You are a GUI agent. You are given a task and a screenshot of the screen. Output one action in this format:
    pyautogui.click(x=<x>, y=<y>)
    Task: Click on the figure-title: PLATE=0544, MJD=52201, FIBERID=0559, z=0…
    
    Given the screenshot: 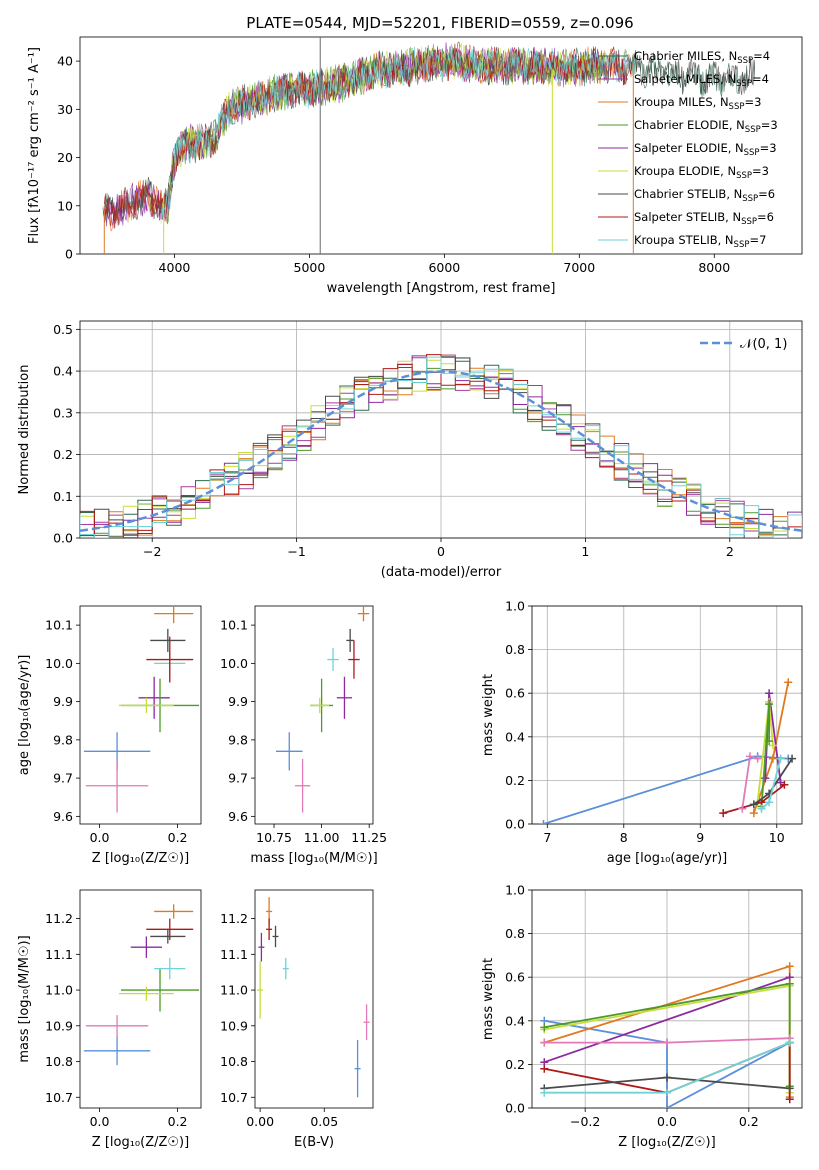 What is the action you would take?
    pyautogui.click(x=439, y=23)
    